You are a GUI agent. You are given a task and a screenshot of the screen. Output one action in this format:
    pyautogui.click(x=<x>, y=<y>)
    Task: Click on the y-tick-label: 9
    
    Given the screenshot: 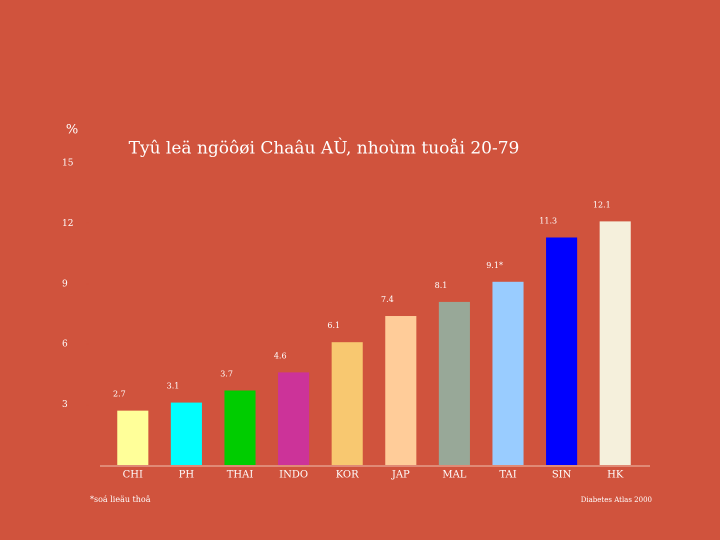 What is the action you would take?
    pyautogui.click(x=65, y=284)
    